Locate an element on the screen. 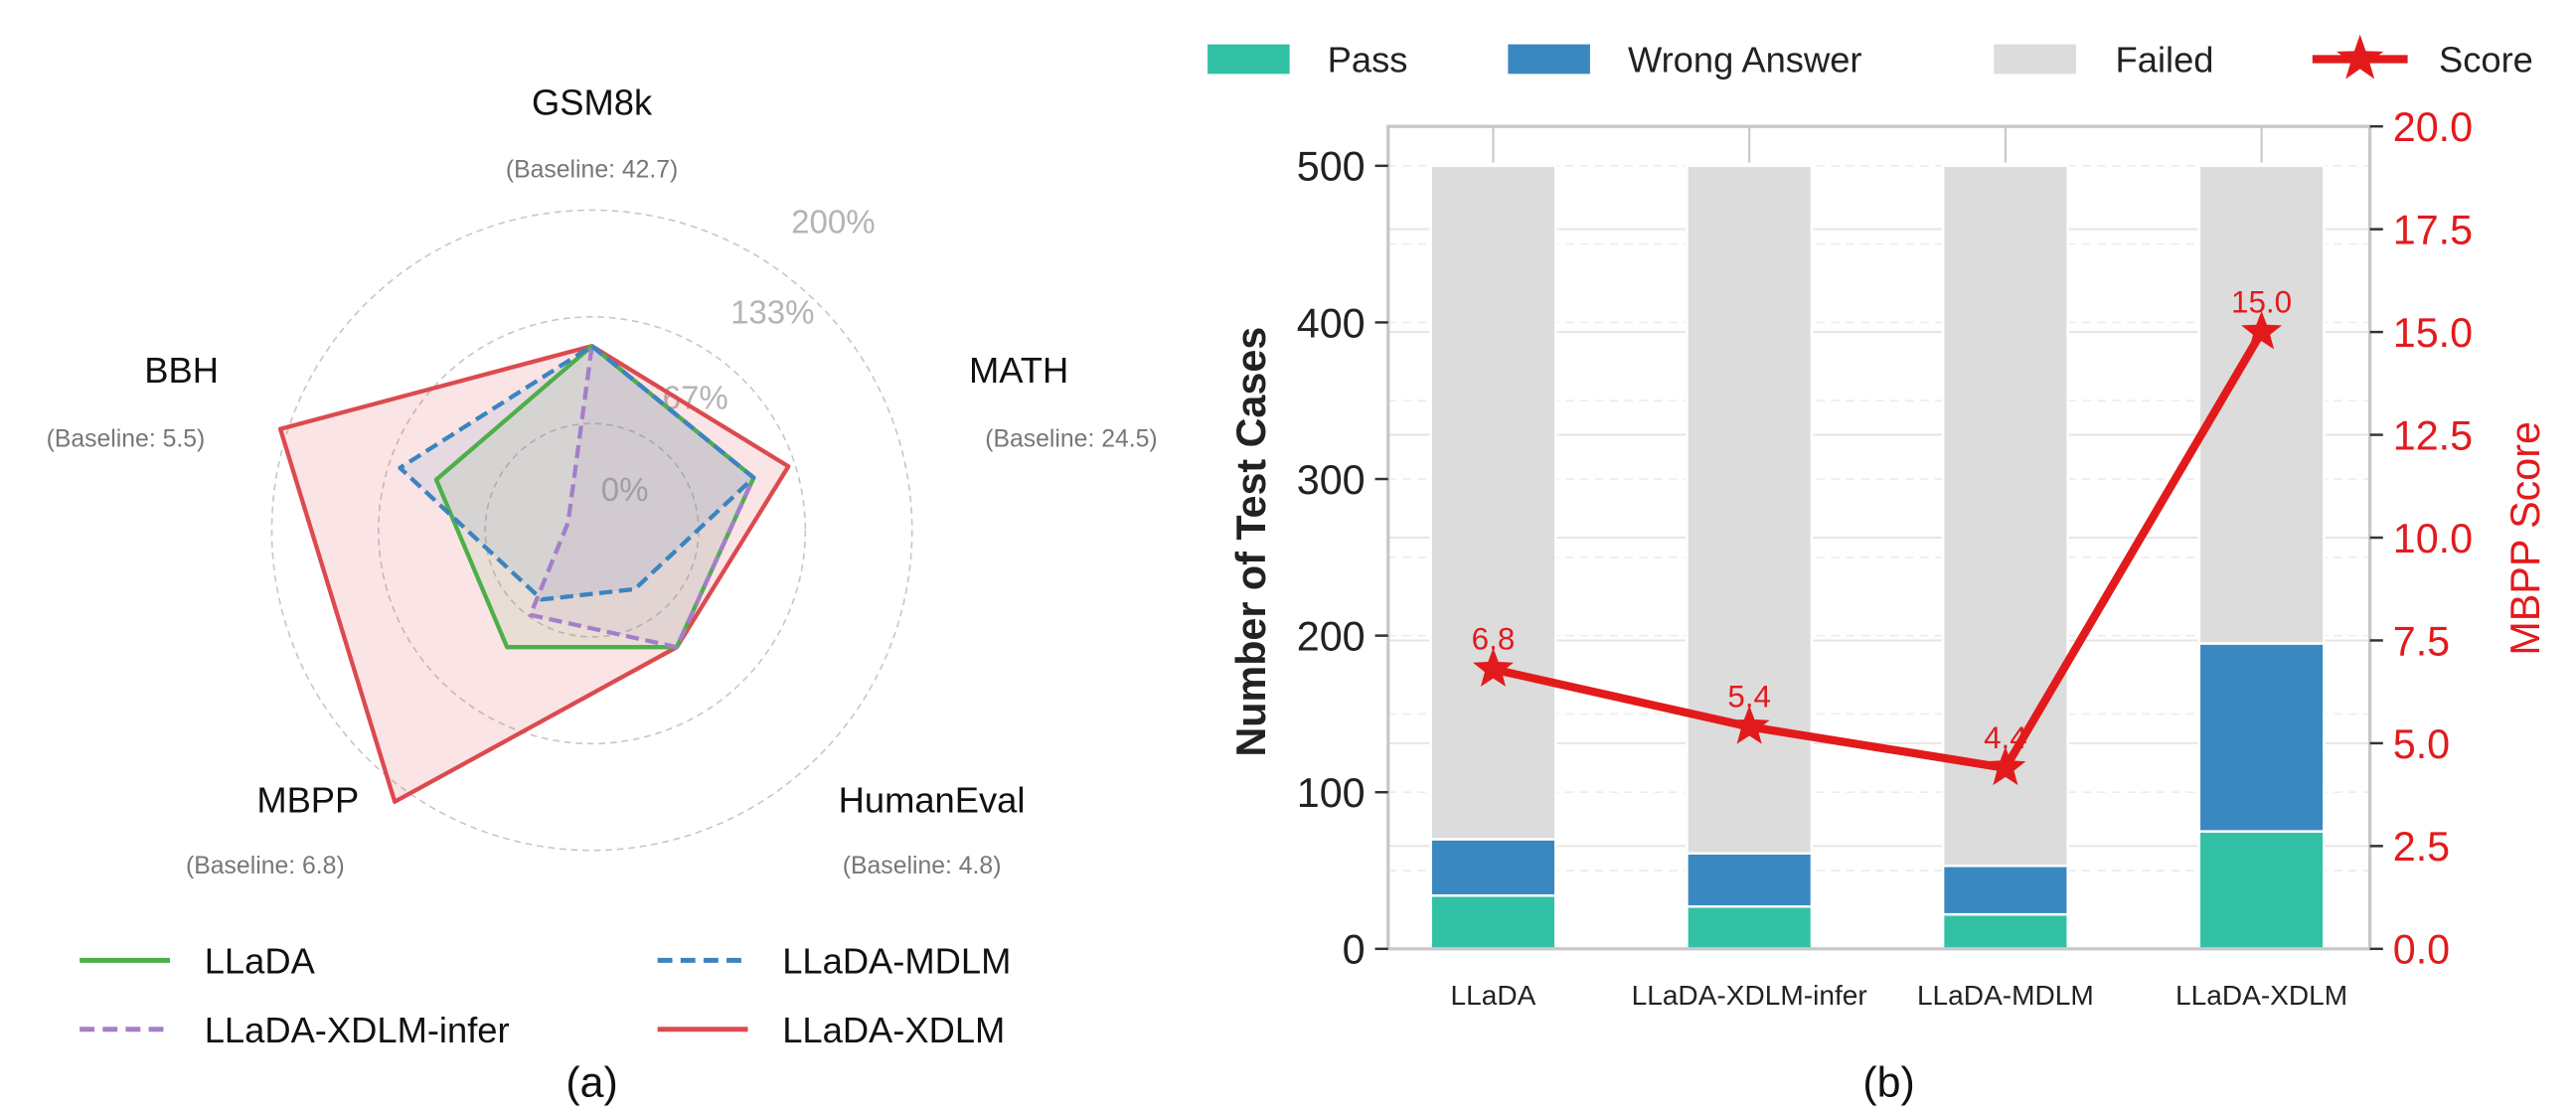 This screenshot has height=1113, width=2576. legend-label: LLaDA-XDLM is located at coordinates (893, 1030).